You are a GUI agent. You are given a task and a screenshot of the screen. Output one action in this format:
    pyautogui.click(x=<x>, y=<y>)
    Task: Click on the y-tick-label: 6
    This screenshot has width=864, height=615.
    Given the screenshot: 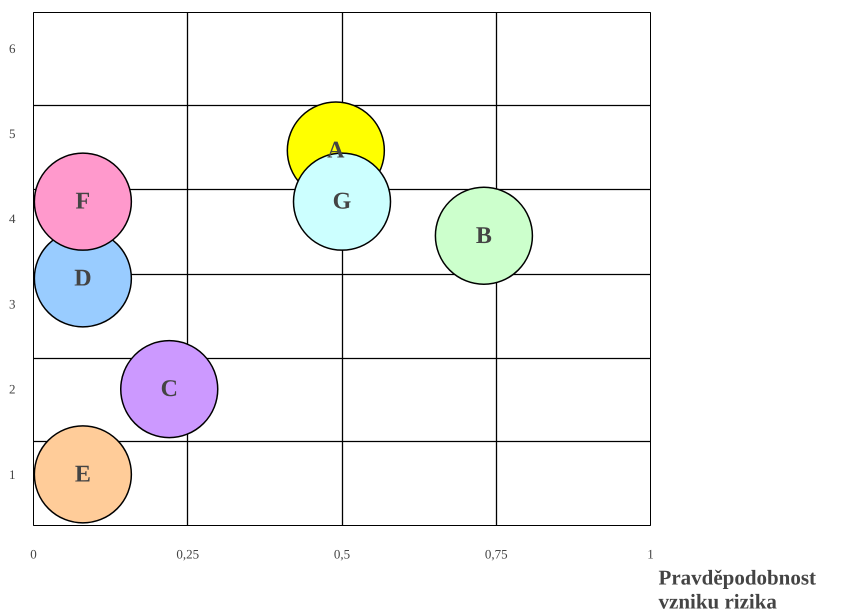 What is the action you would take?
    pyautogui.click(x=12, y=48)
    